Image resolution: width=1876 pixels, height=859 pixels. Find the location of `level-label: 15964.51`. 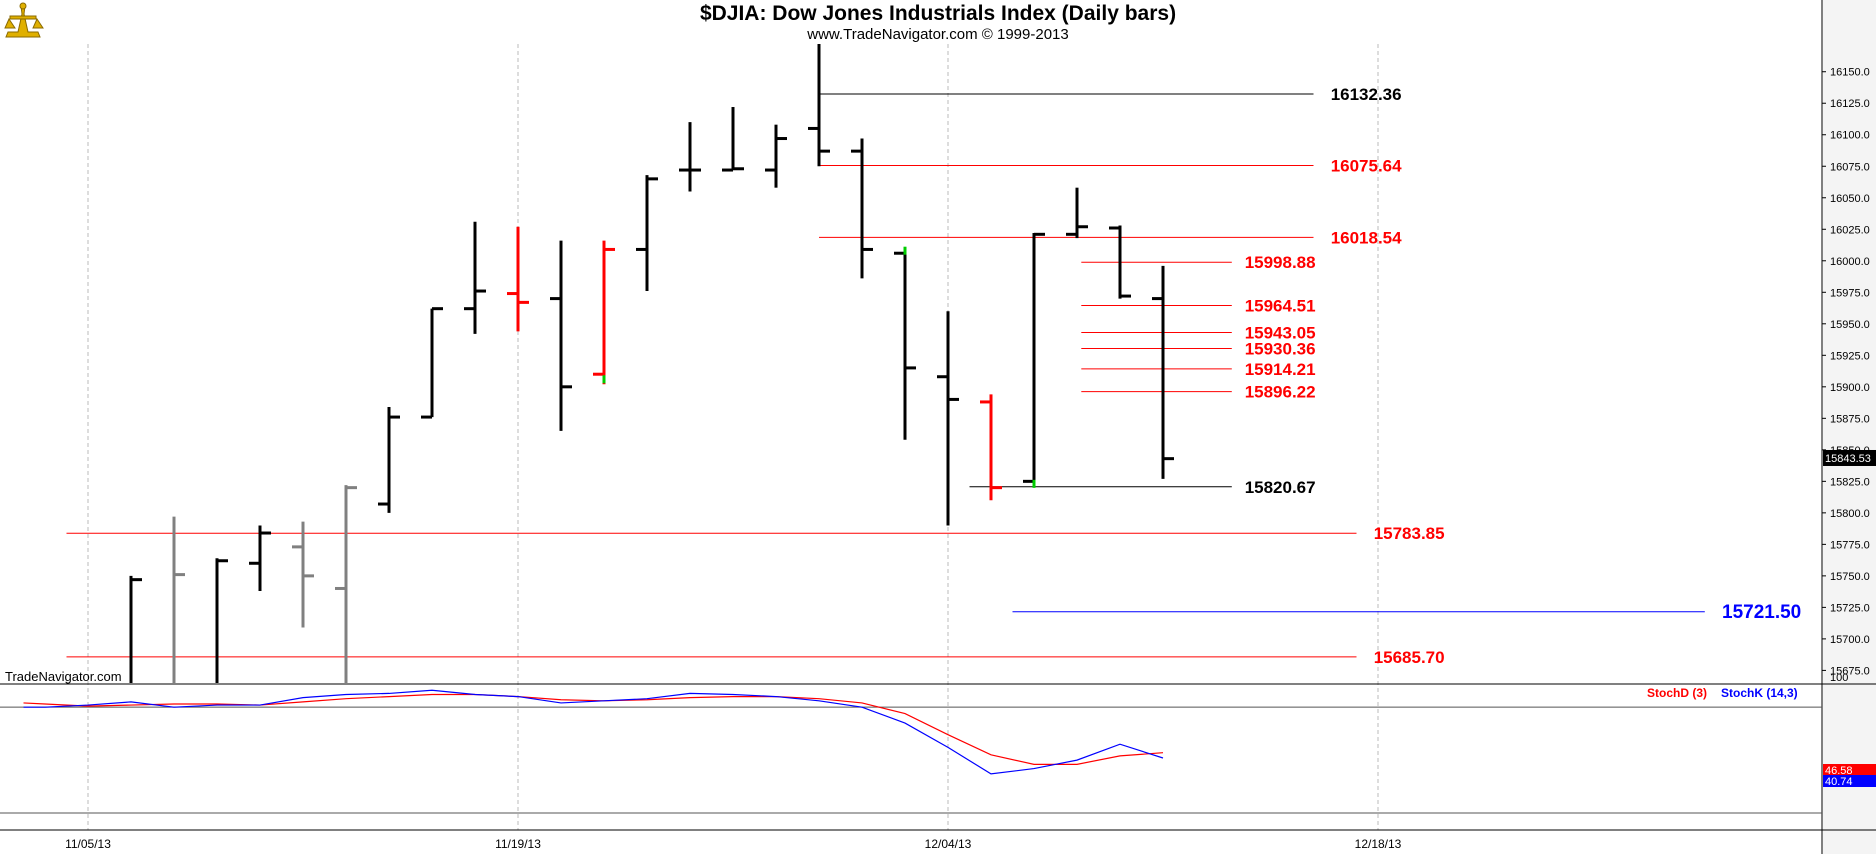

level-label: 15964.51 is located at coordinates (1280, 306).